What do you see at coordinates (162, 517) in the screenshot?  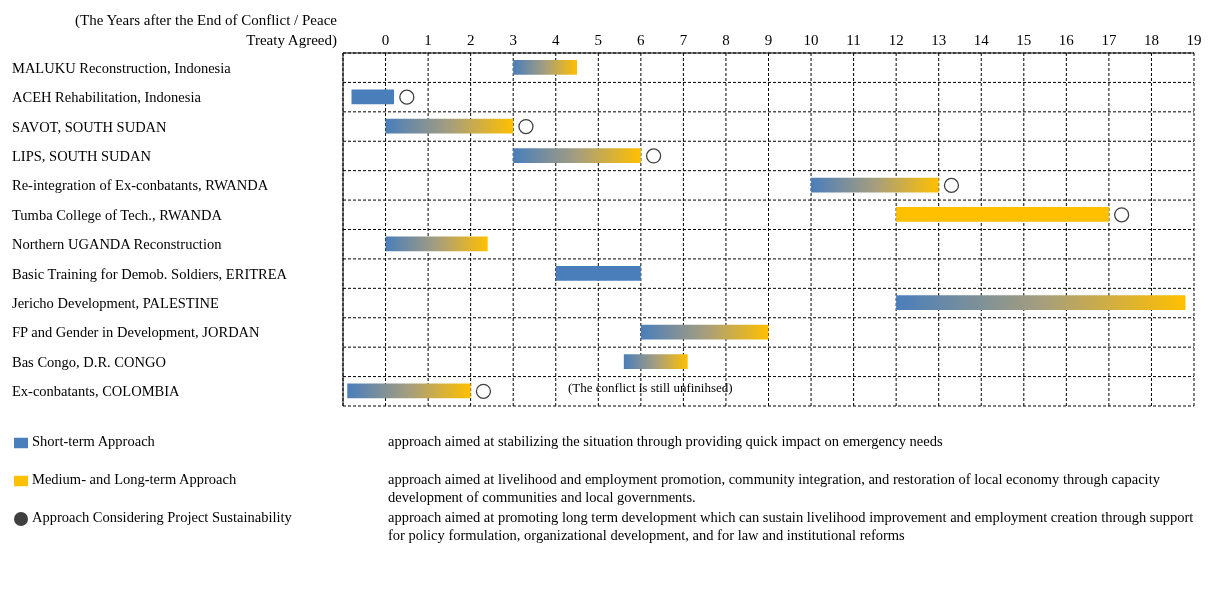 I see `legend-label: Approach Considering Project Sustainability` at bounding box center [162, 517].